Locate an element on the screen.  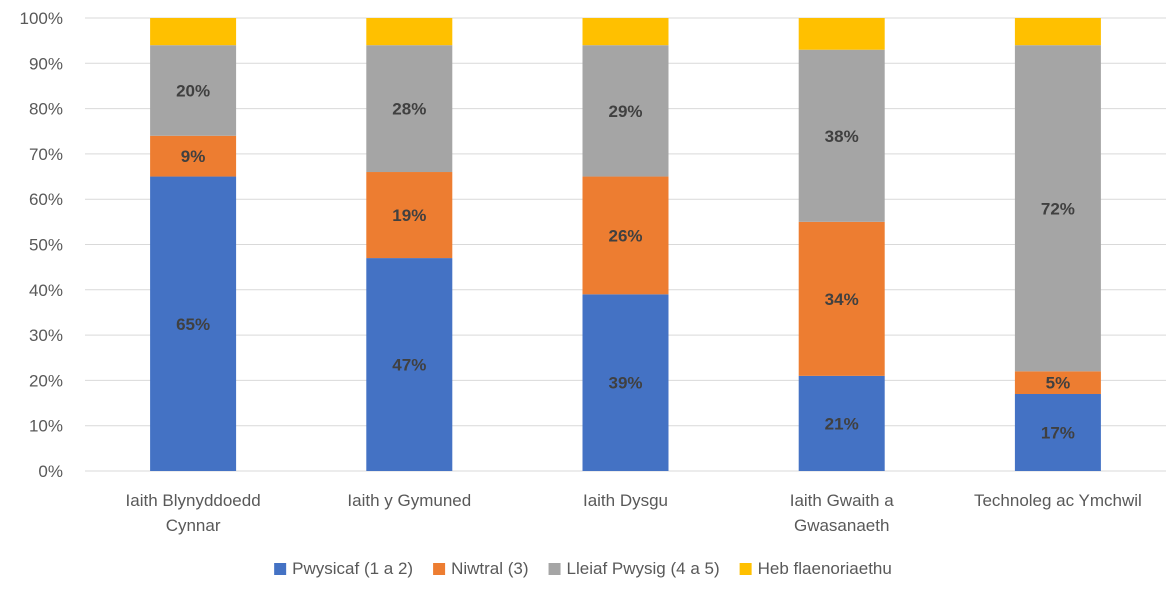
data-label: 26% is located at coordinates (625, 235).